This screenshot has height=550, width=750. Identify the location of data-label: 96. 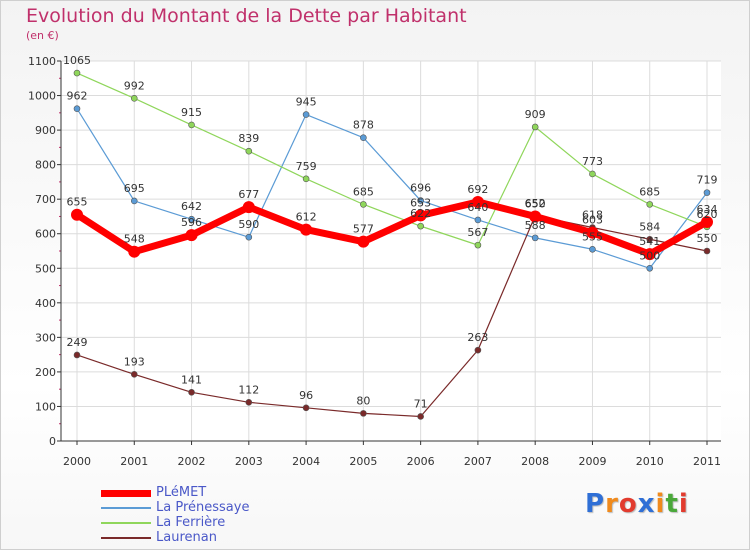
(306, 395).